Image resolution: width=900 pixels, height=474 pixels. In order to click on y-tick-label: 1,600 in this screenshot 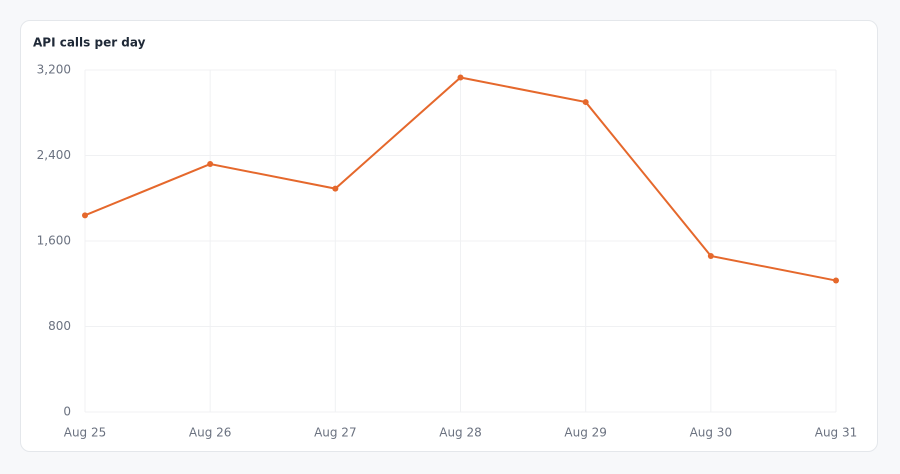, I will do `click(54, 241)`.